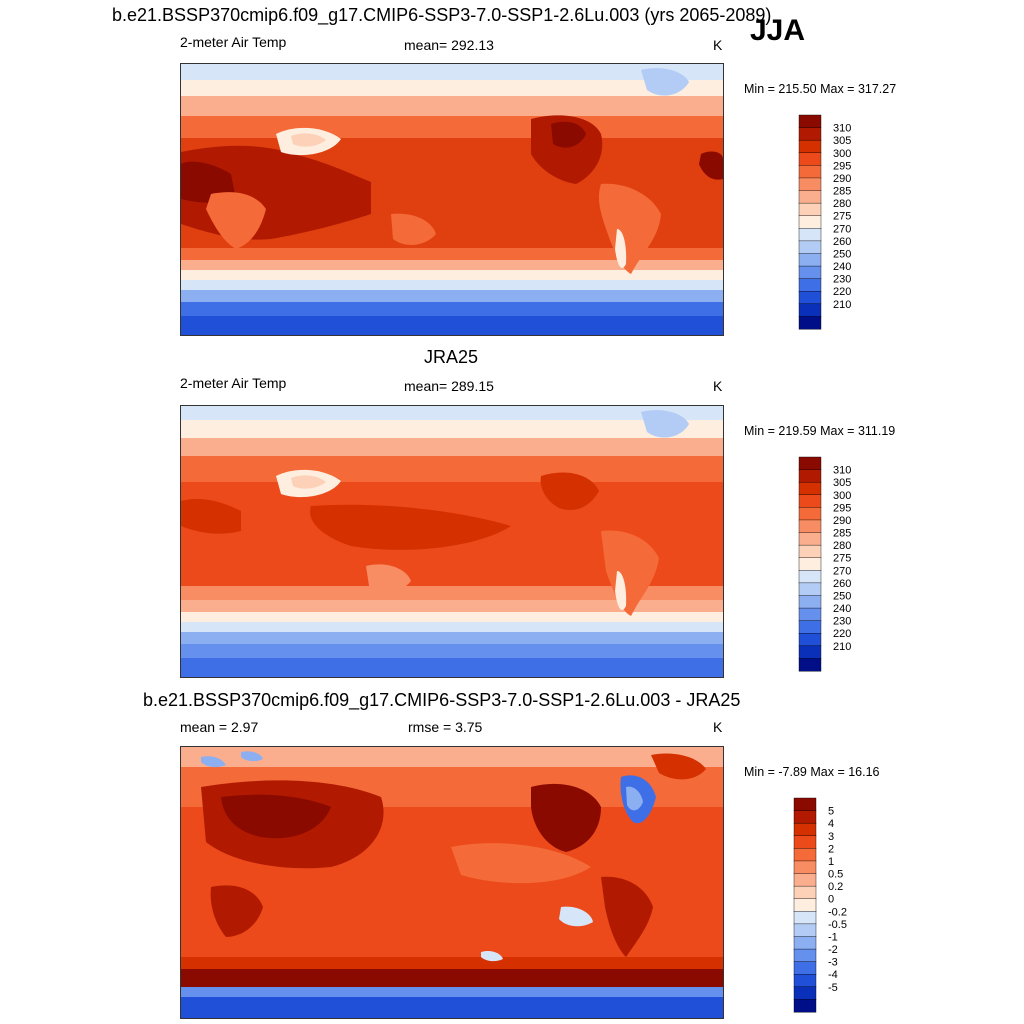  Describe the element at coordinates (835, 887) in the screenshot. I see `panel3-colorbar-label: 0.2` at that location.